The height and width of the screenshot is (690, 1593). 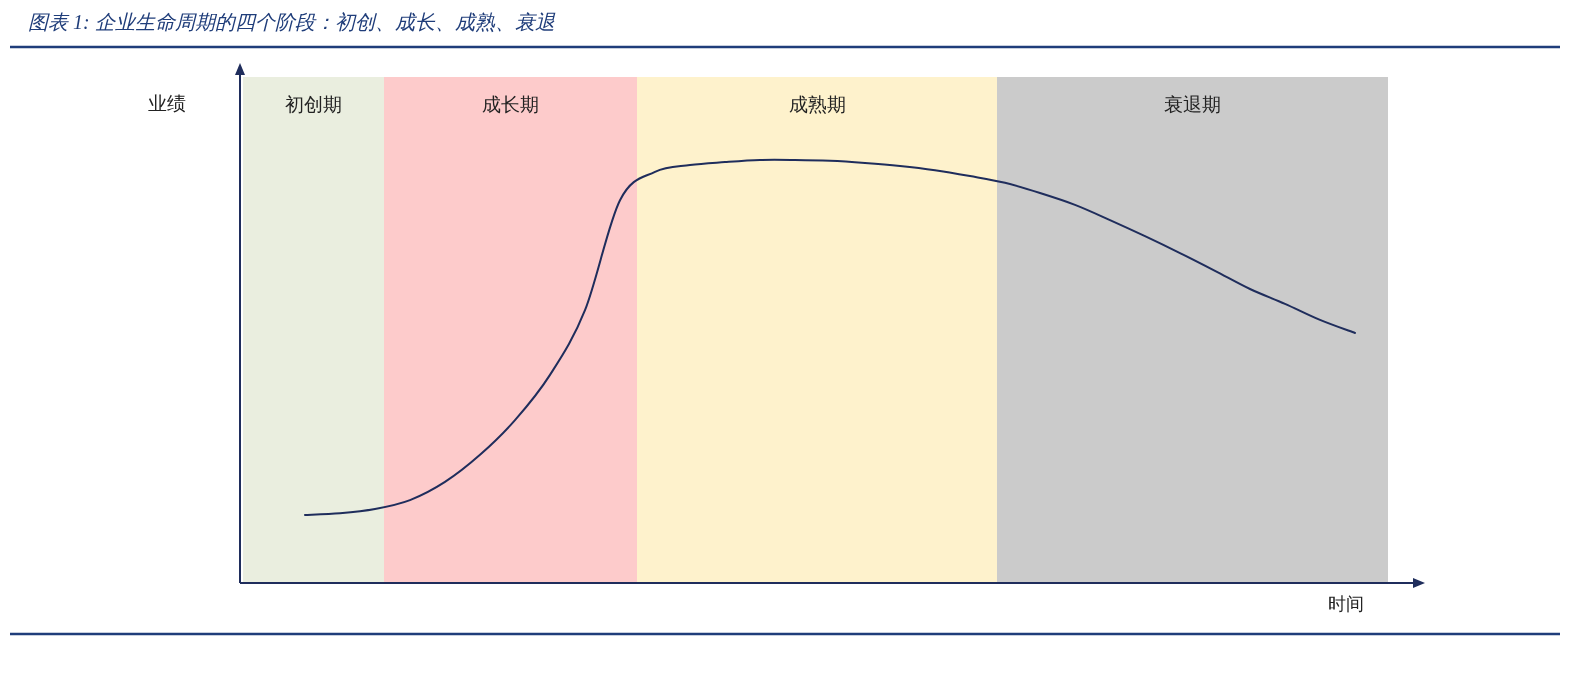 I want to click on text: 成熟期, so click(x=817, y=104).